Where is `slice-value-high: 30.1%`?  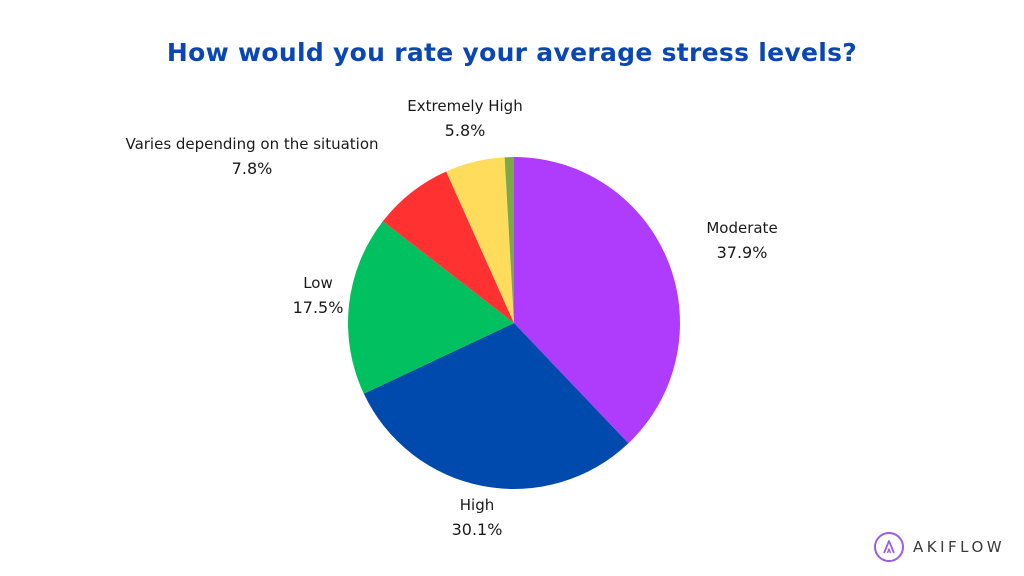 slice-value-high: 30.1% is located at coordinates (477, 529).